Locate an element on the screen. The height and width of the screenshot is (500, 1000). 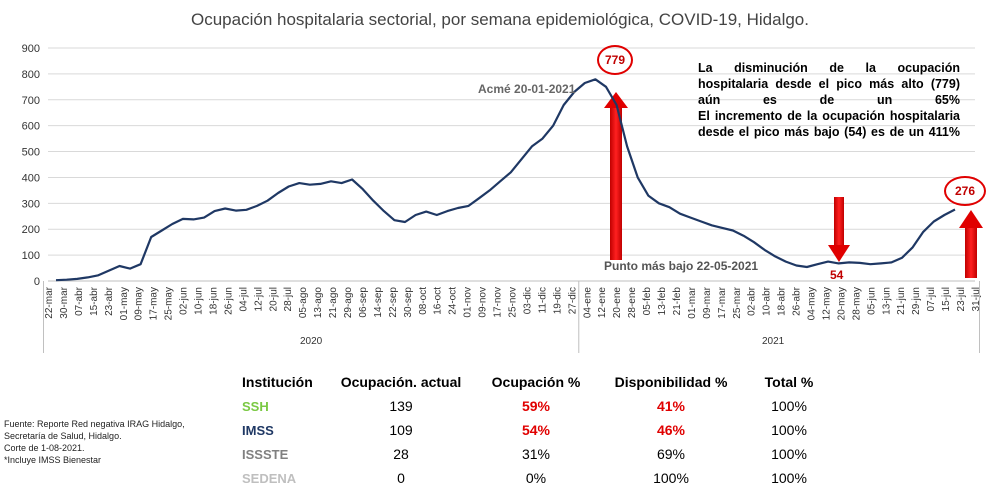
x-tick-label: 28-jul is located at coordinates (288, 299).